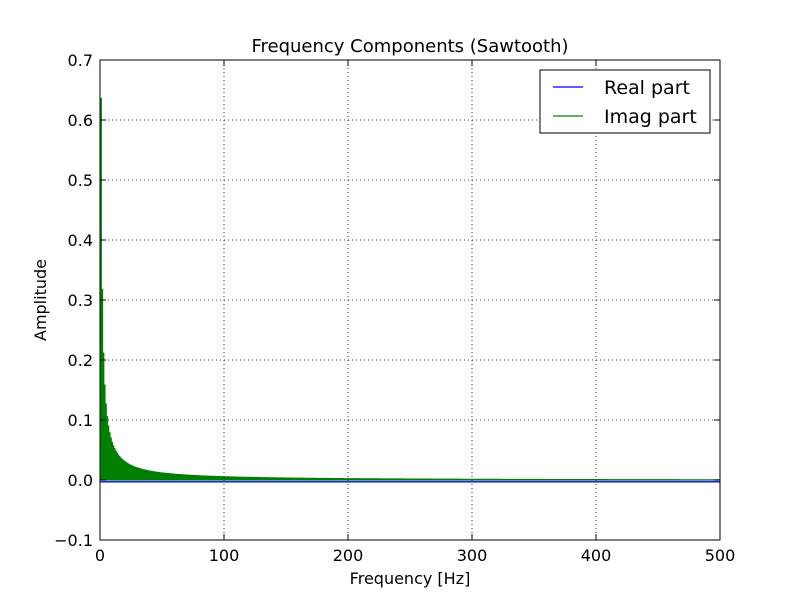 This screenshot has width=800, height=600. What do you see at coordinates (80, 360) in the screenshot?
I see `y-tick-label: 0.2` at bounding box center [80, 360].